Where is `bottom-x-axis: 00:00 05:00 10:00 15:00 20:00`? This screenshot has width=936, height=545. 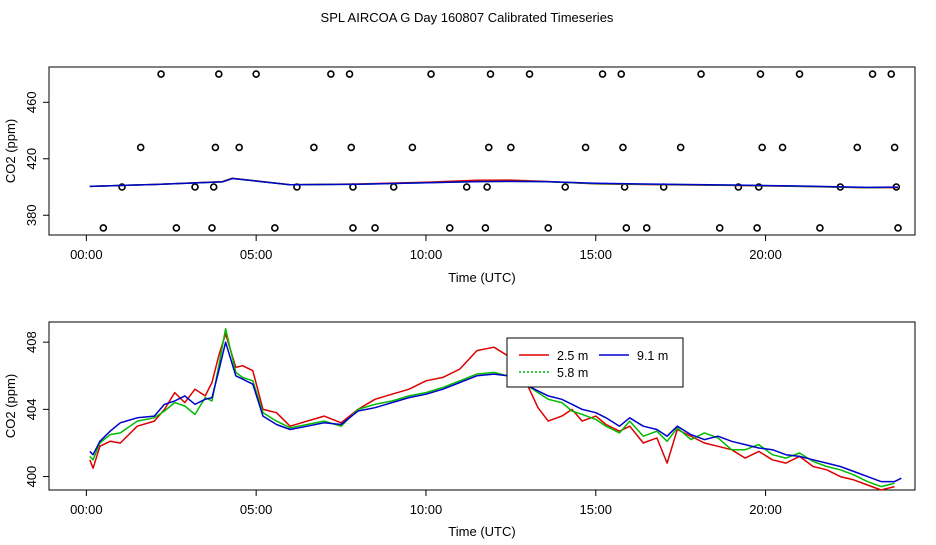
bottom-x-axis: 00:00 05:00 10:00 15:00 20:00 is located at coordinates (426, 503).